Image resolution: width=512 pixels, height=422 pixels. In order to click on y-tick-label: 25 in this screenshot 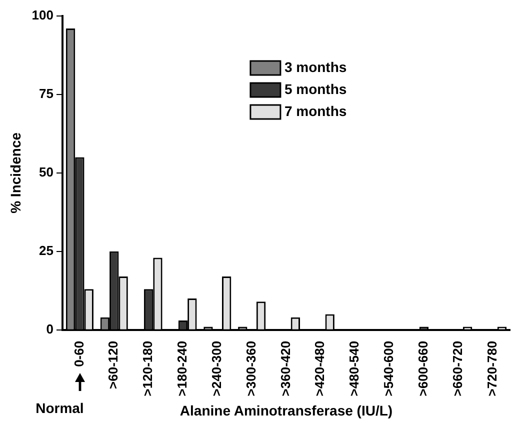, I will do `click(46, 250)`.